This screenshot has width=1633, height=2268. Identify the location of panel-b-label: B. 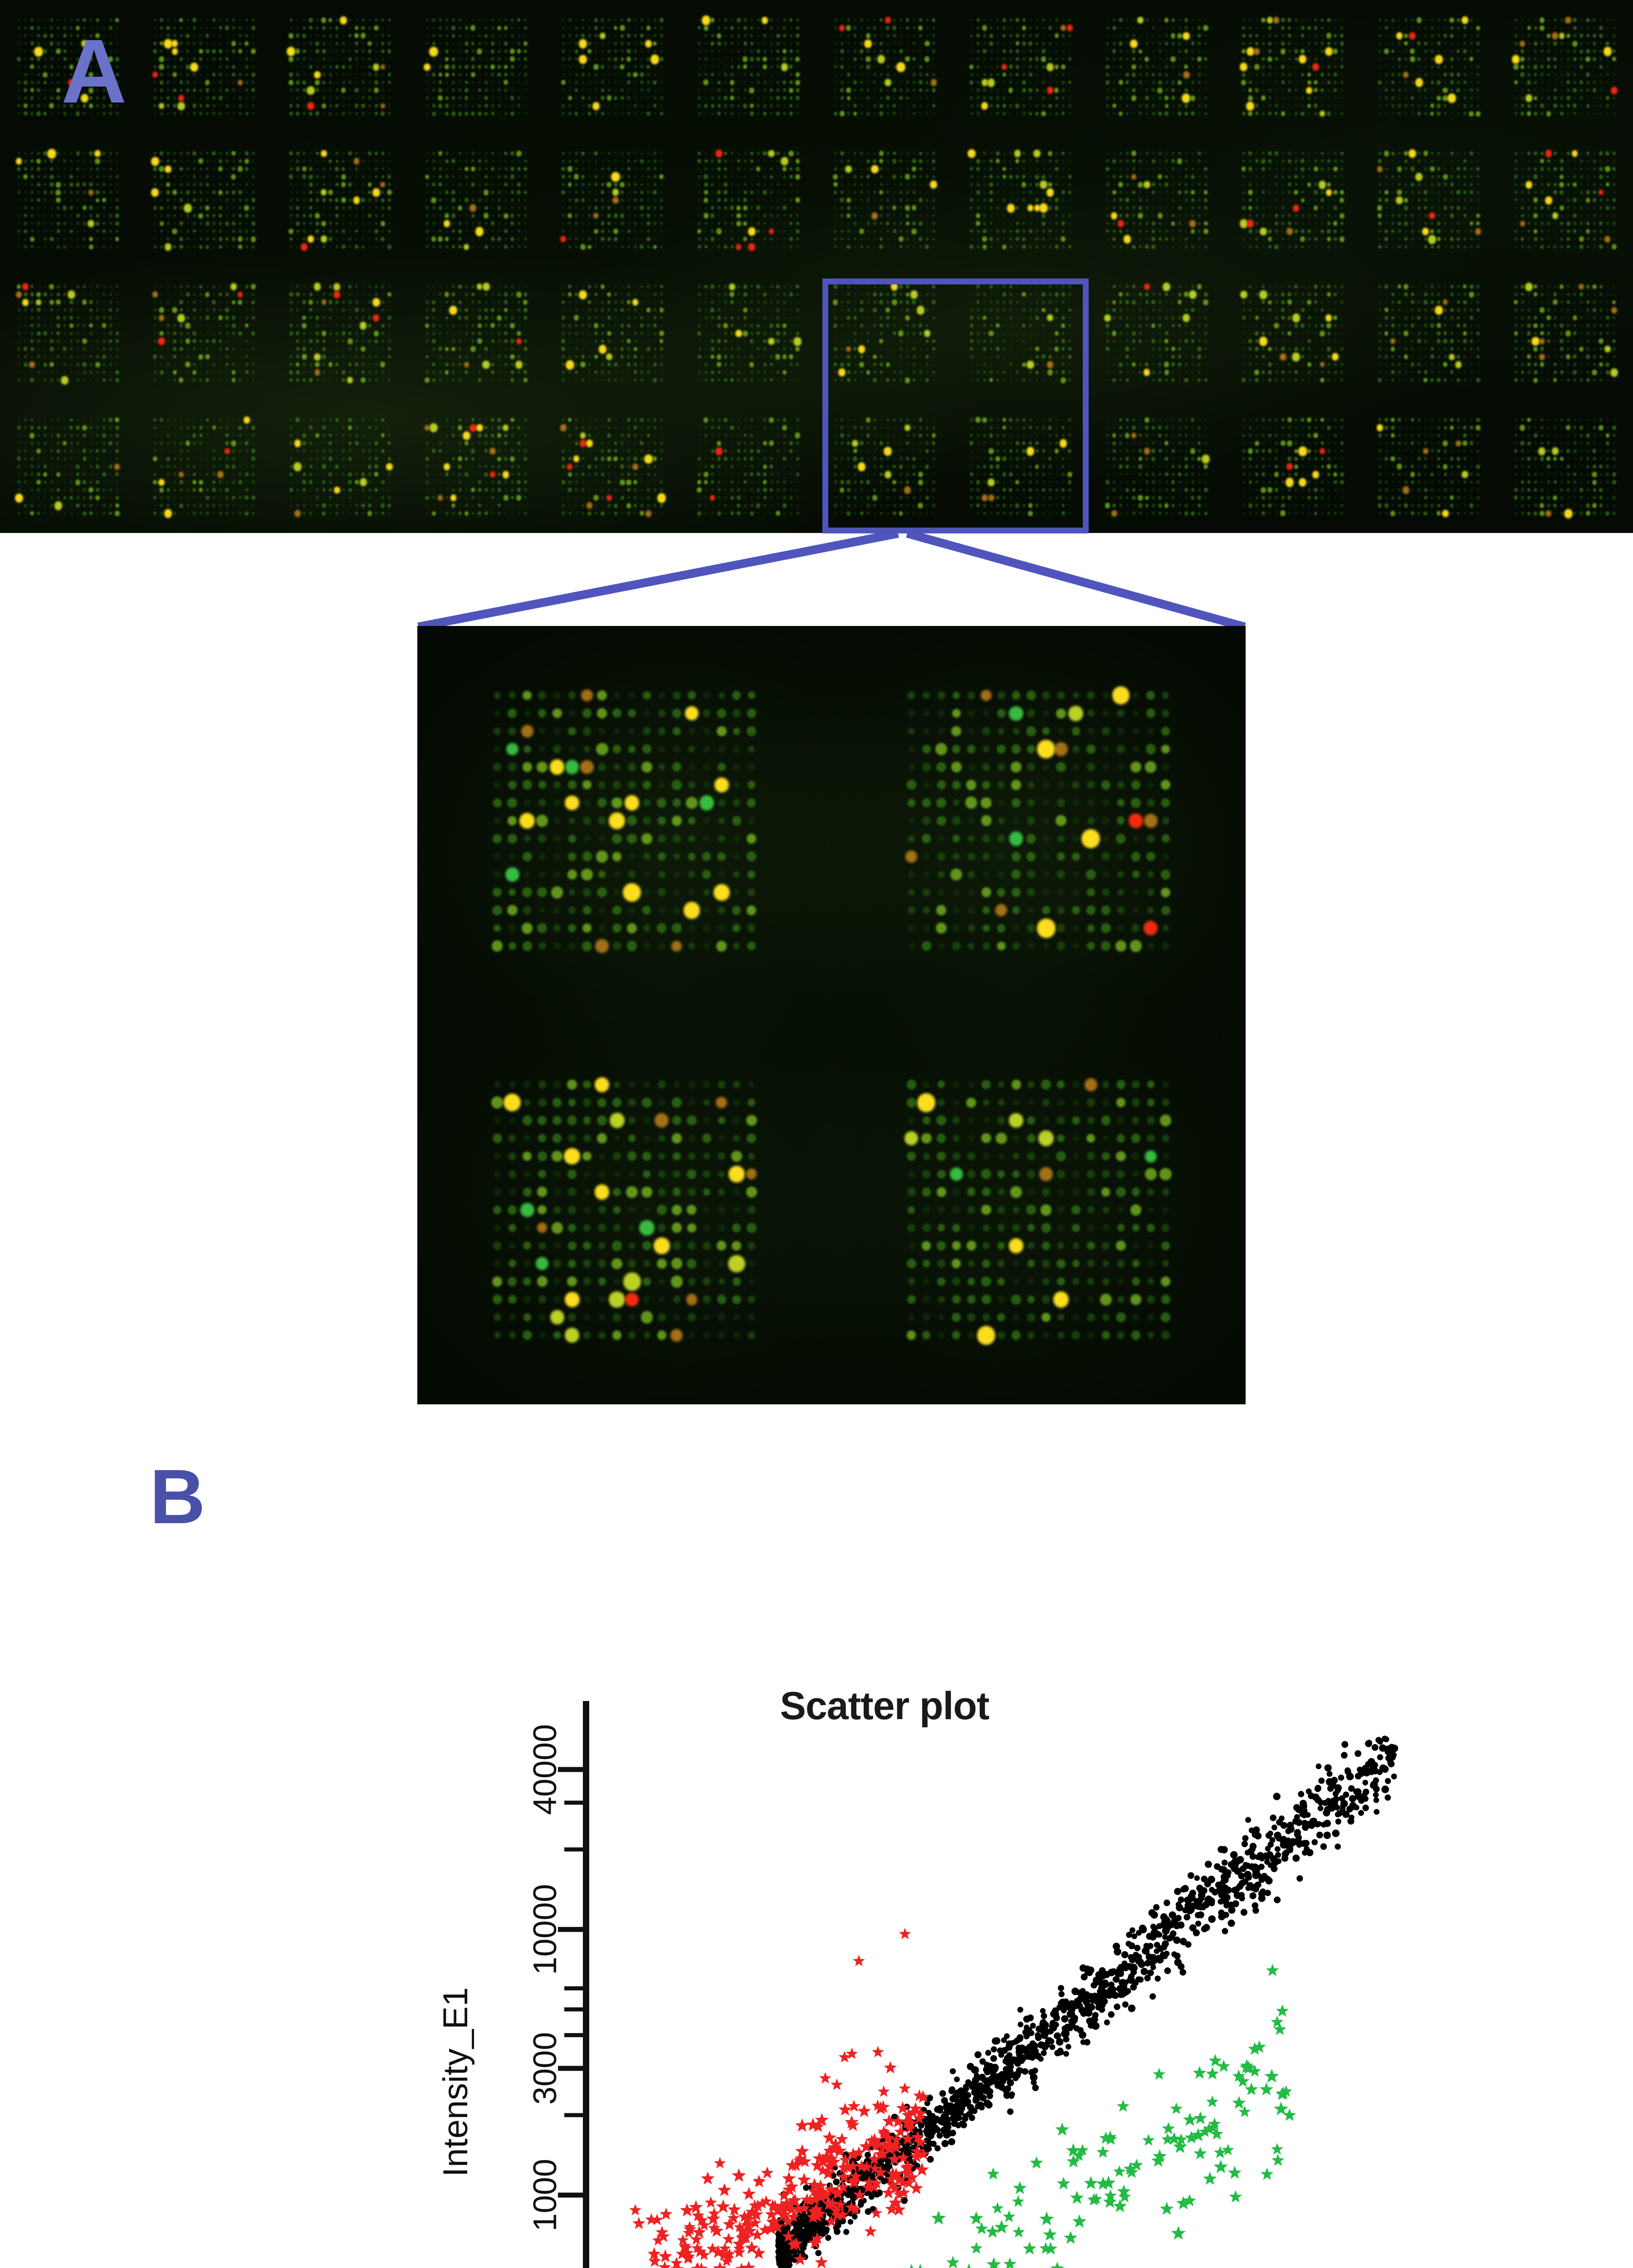
(177, 1497).